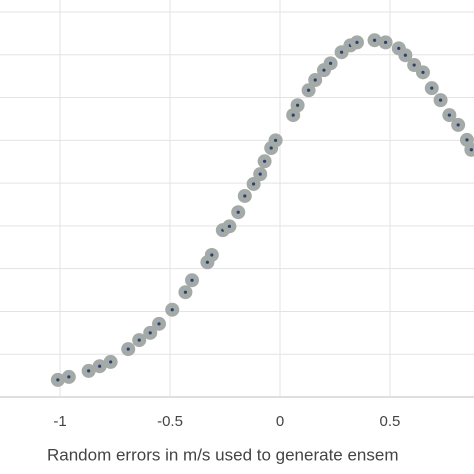  I want to click on x-tick-label: -1, so click(59, 421).